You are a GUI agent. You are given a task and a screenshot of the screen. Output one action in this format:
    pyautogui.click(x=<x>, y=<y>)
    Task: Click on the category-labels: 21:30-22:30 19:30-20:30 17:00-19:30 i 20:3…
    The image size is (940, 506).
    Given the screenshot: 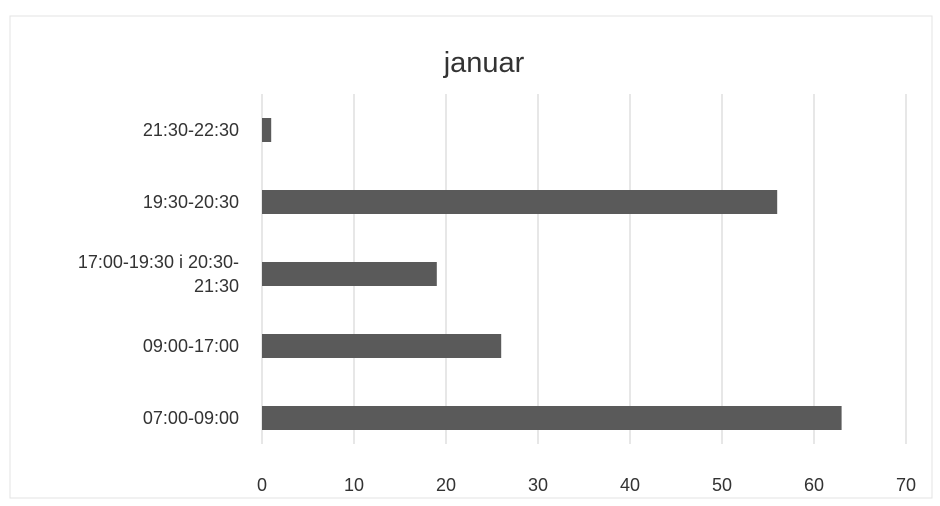 What is the action you would take?
    pyautogui.click(x=158, y=274)
    